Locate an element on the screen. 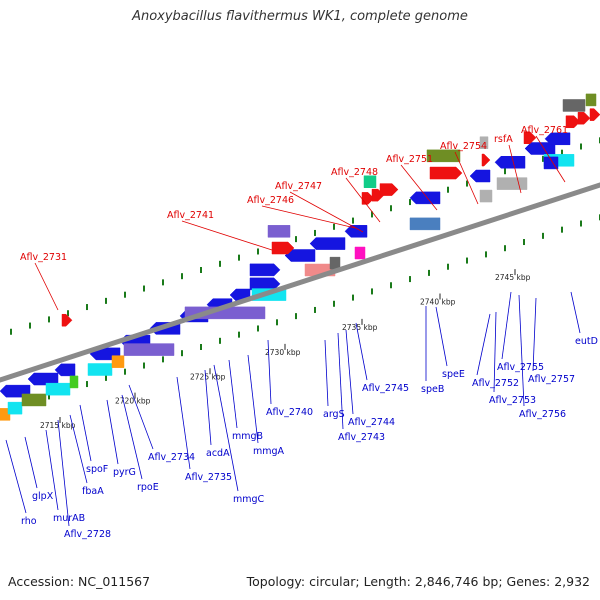 This screenshot has height=600, width=600. top-gene-label: Aflv_2748 is located at coordinates (354, 172).